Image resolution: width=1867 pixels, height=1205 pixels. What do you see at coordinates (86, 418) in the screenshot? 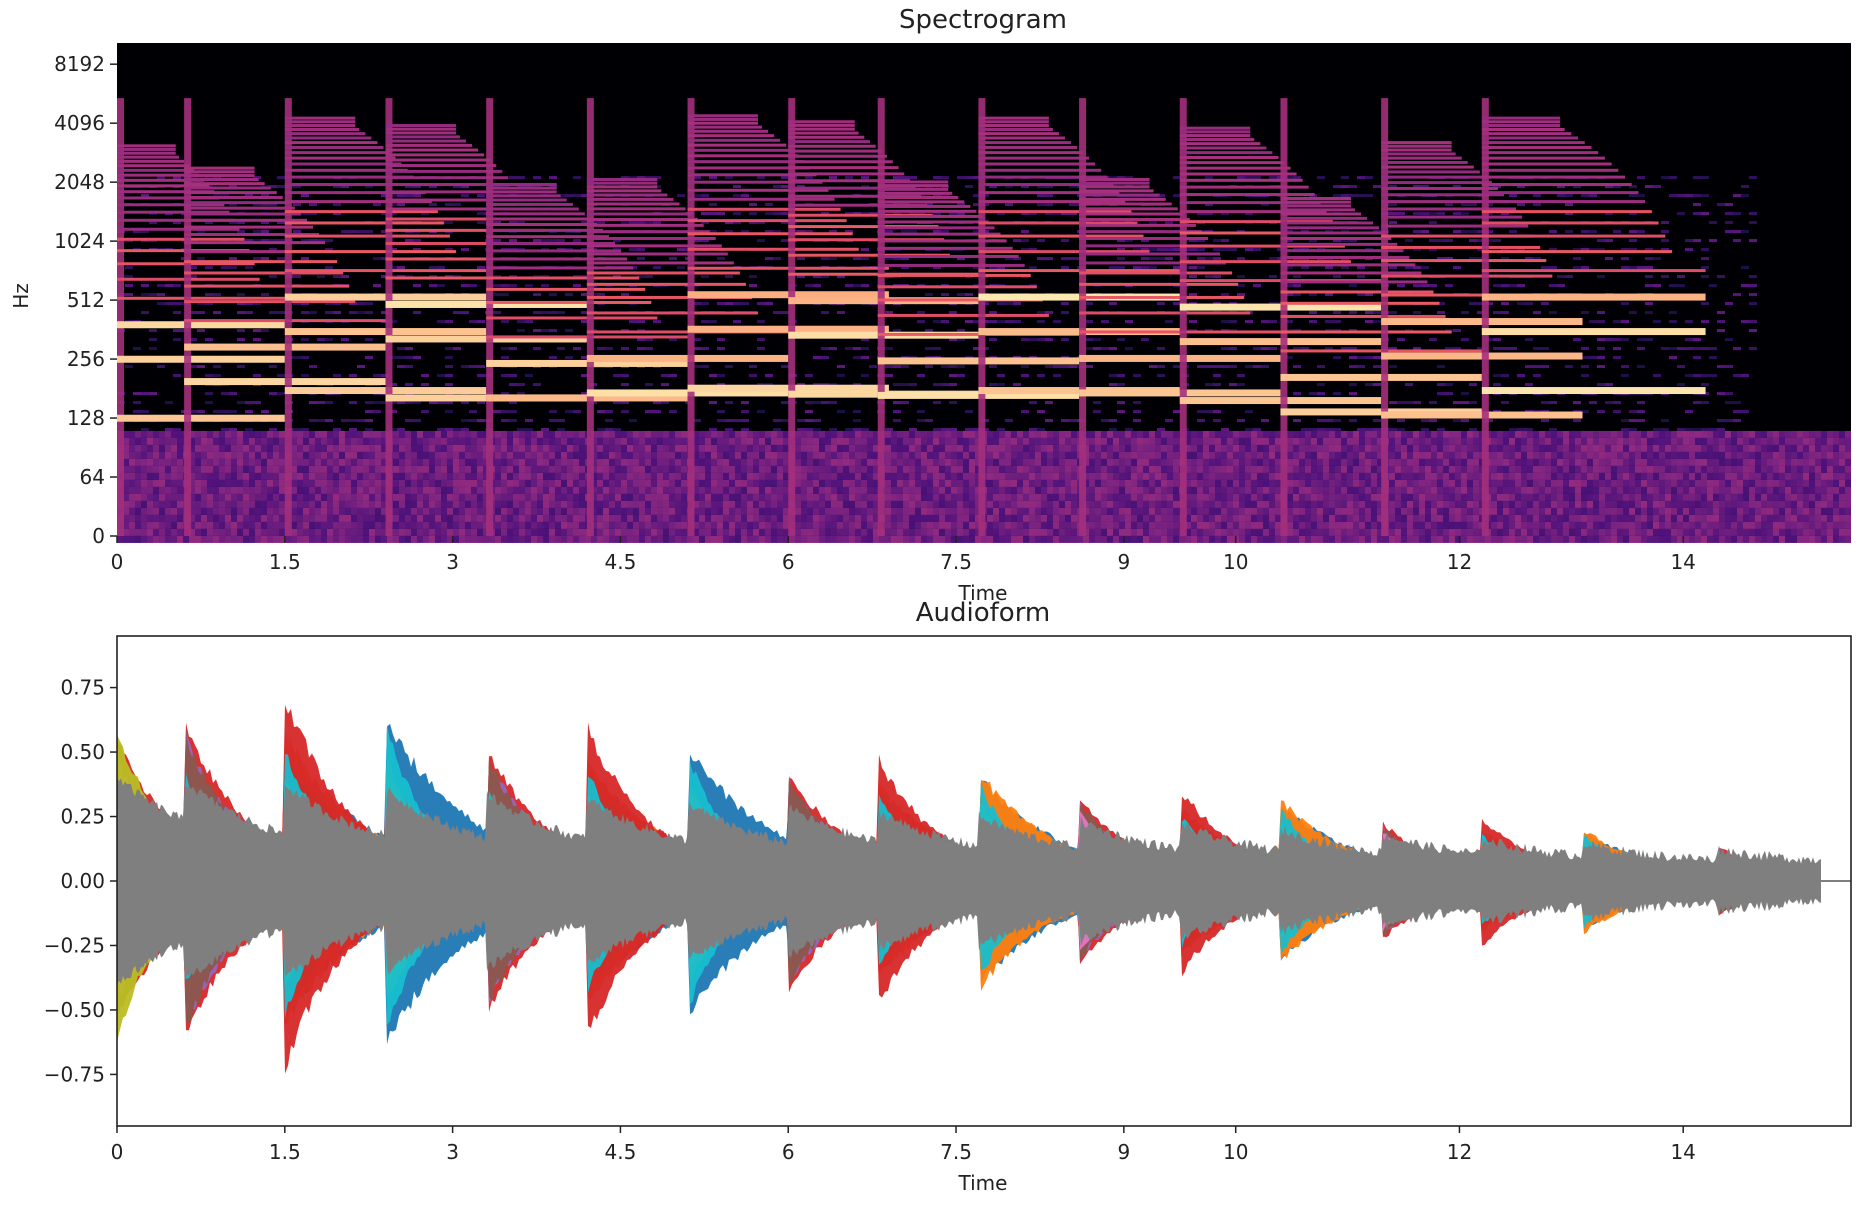
I see `spectrogram-y-tick-label: 128` at bounding box center [86, 418].